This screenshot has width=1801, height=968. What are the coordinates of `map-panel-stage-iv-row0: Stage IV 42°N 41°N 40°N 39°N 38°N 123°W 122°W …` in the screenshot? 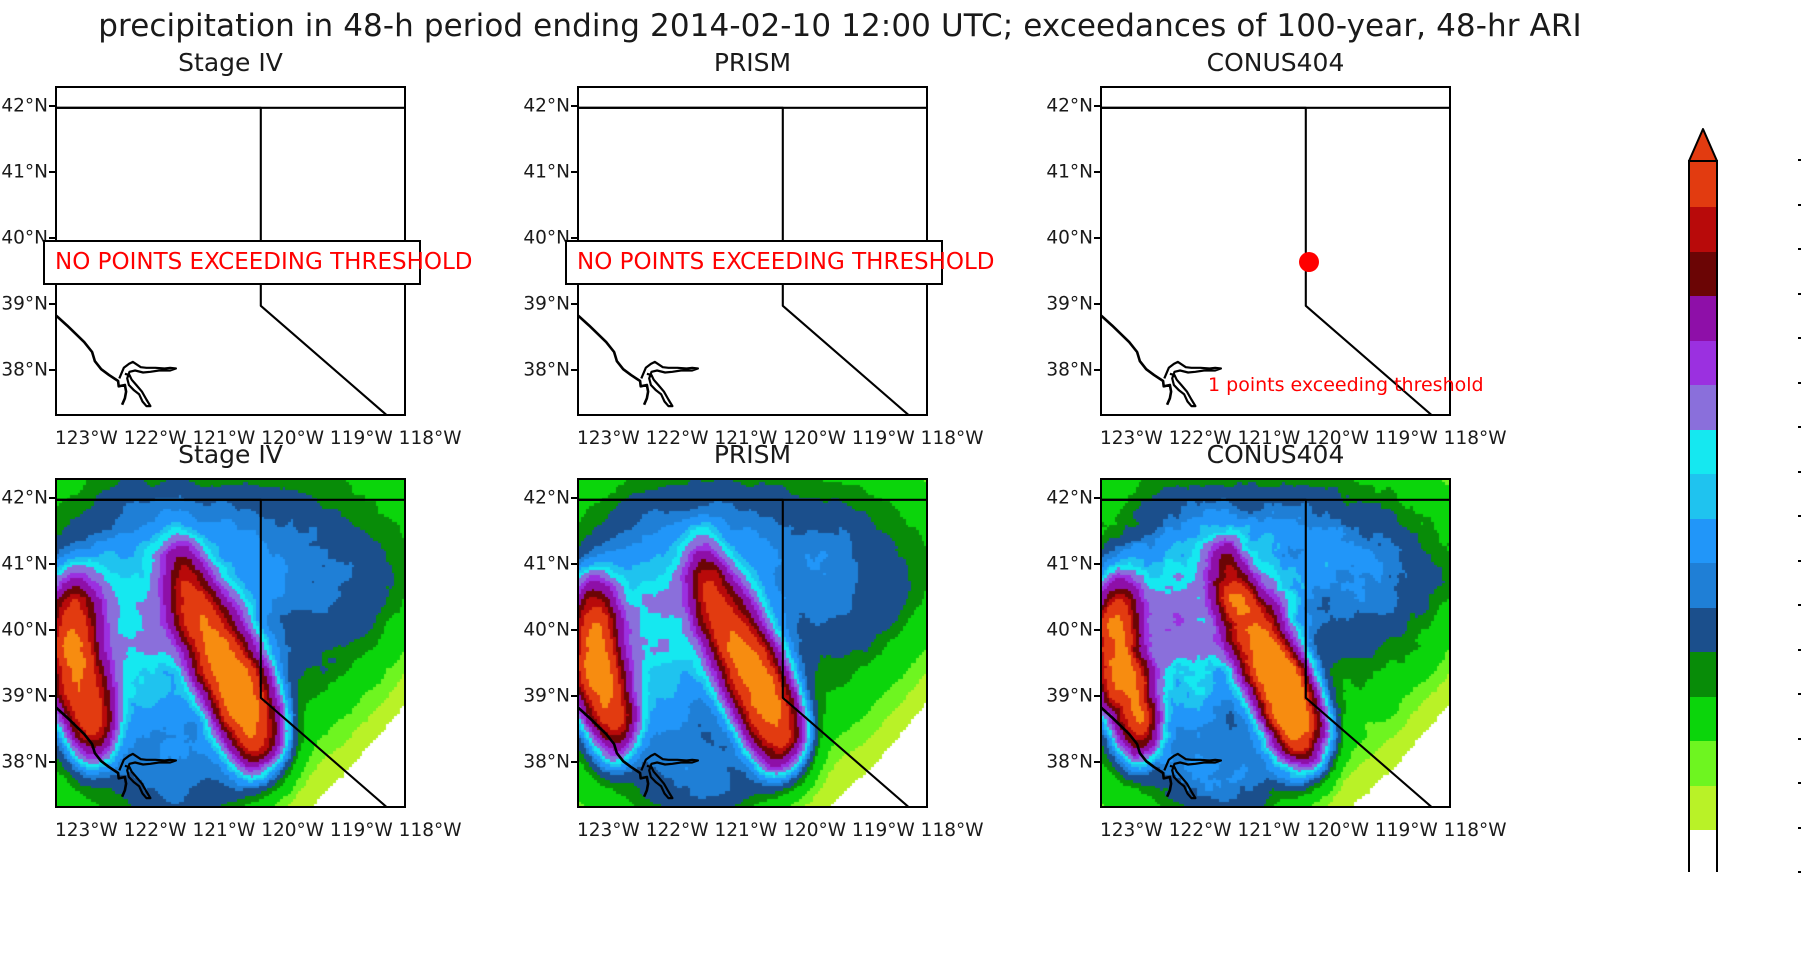 It's located at (236, 248).